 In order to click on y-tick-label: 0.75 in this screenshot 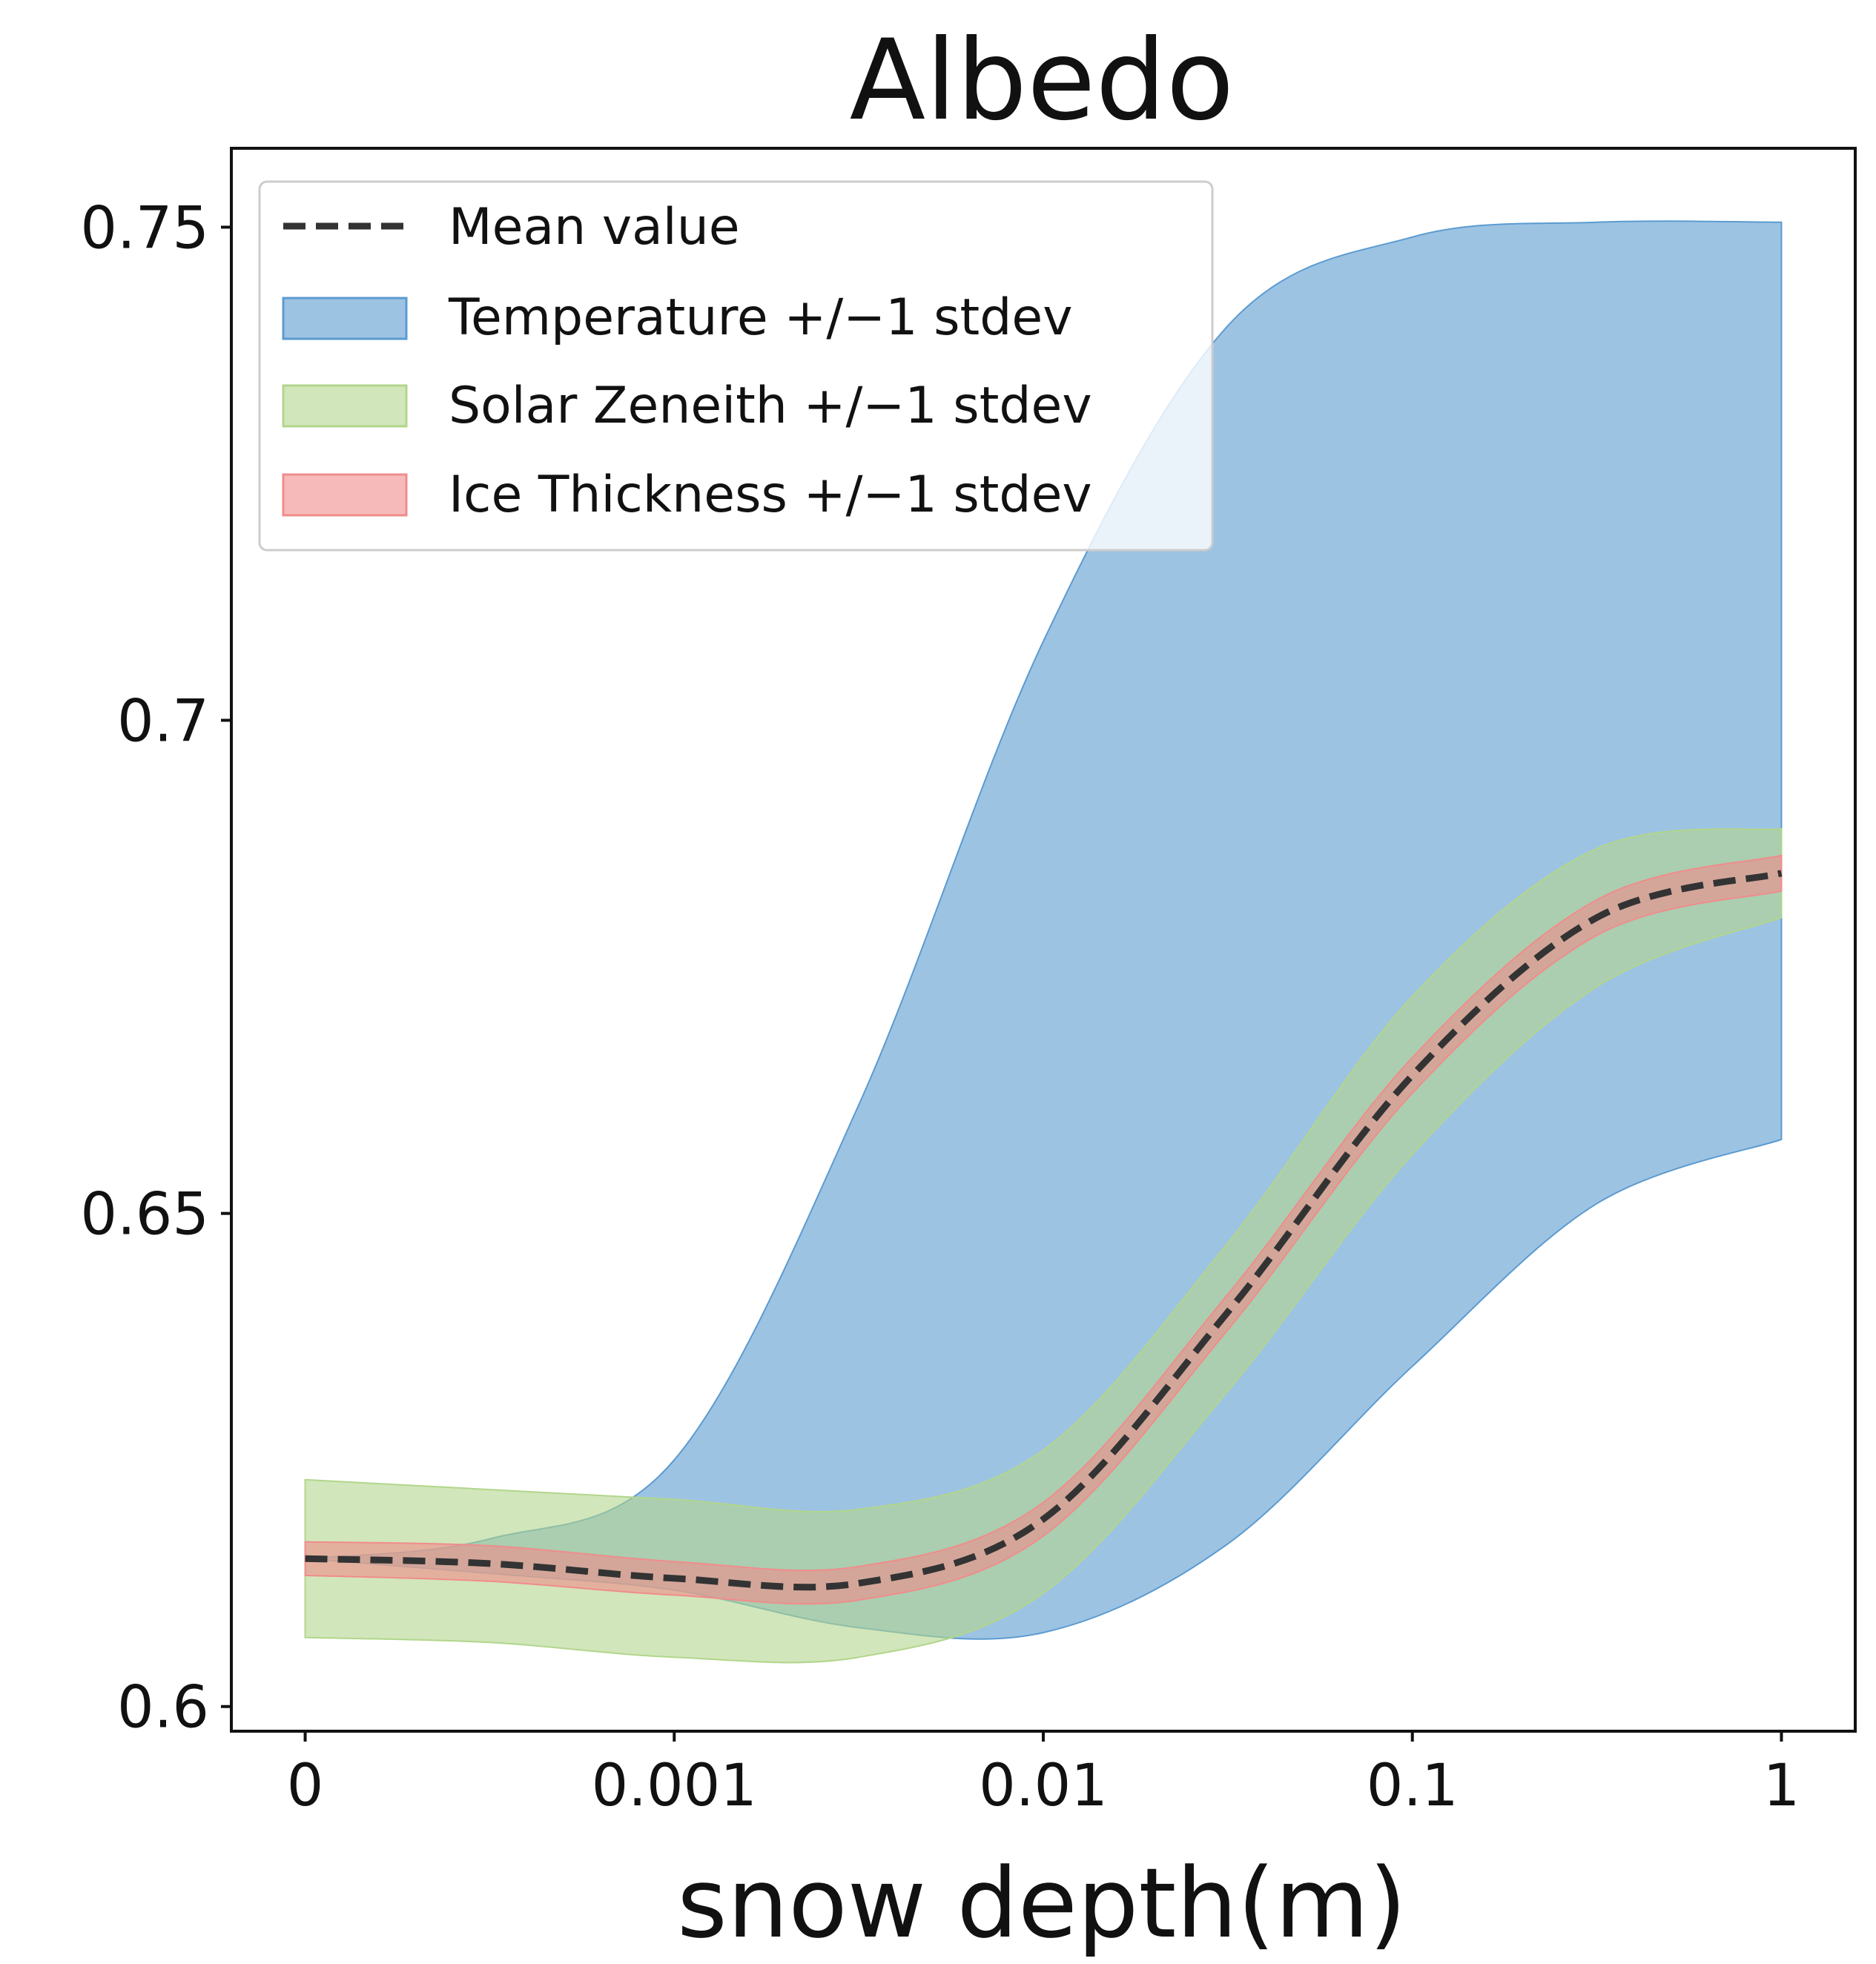, I will do `click(145, 228)`.